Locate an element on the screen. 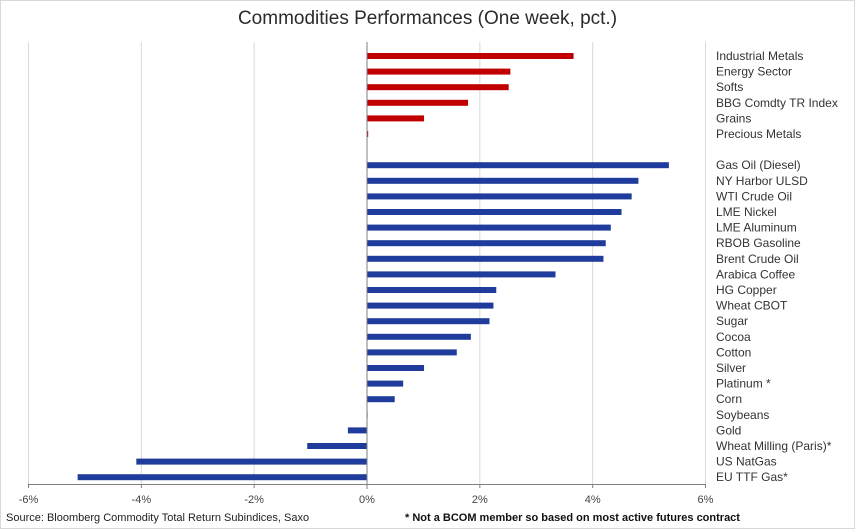  bar-lme-aluminum is located at coordinates (488, 227).